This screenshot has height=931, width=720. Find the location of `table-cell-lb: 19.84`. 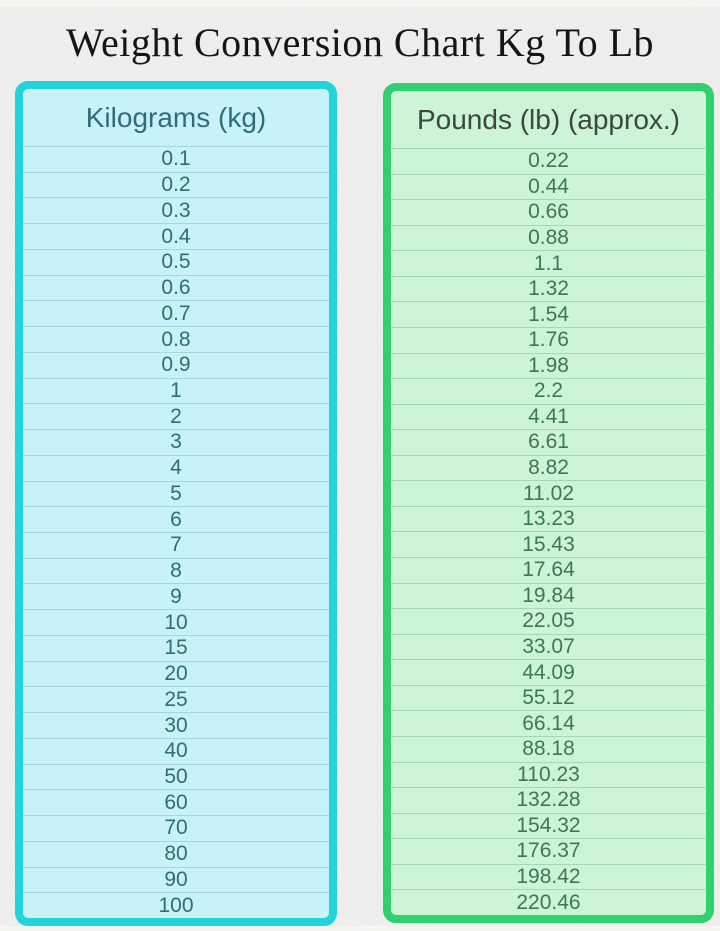

table-cell-lb: 19.84 is located at coordinates (548, 597).